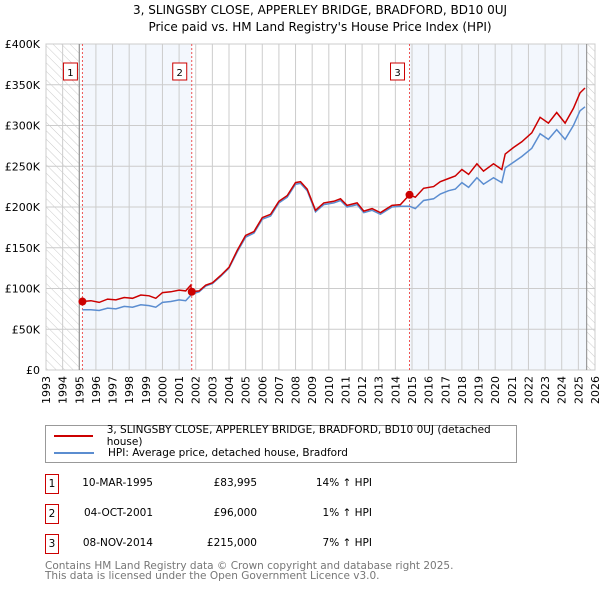 The image size is (600, 590). What do you see at coordinates (210, 514) in the screenshot?
I see `sale-row: 2 04-OCT-2001 £96,000 1% ↑ HPI` at bounding box center [210, 514].